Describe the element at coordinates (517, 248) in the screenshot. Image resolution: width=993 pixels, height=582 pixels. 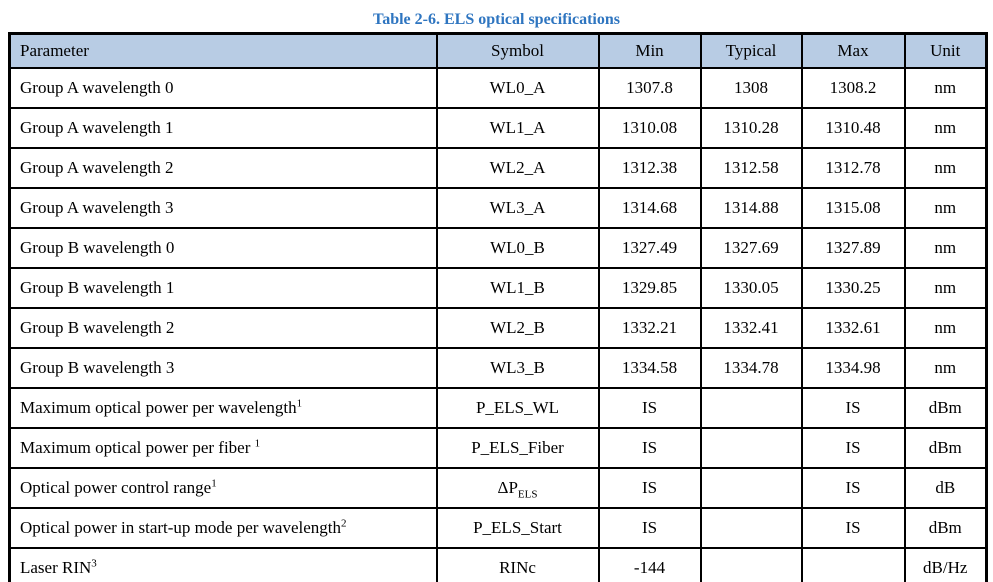
I see `cell-symbol: WL0_B` at that location.